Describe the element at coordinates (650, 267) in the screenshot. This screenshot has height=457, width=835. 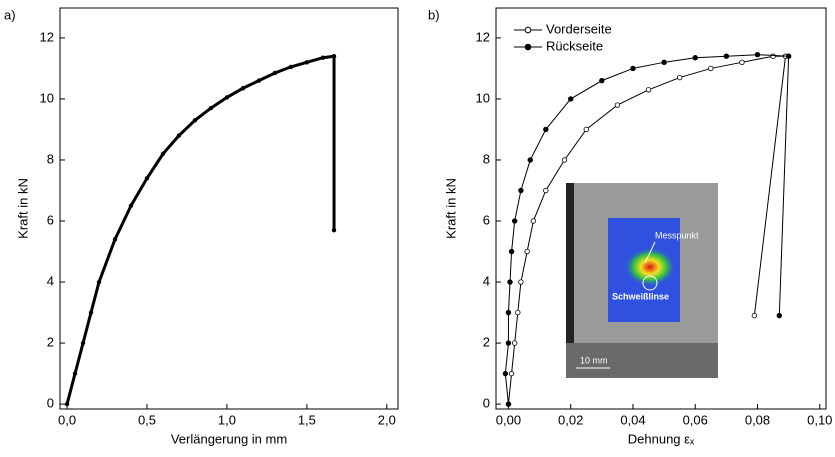
I see `hot-spot` at that location.